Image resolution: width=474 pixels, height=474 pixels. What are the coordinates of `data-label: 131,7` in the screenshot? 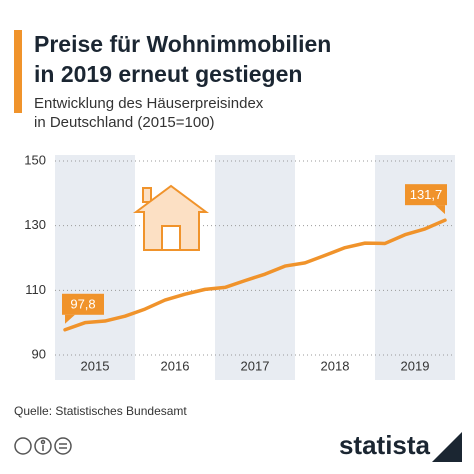 It's located at (426, 194).